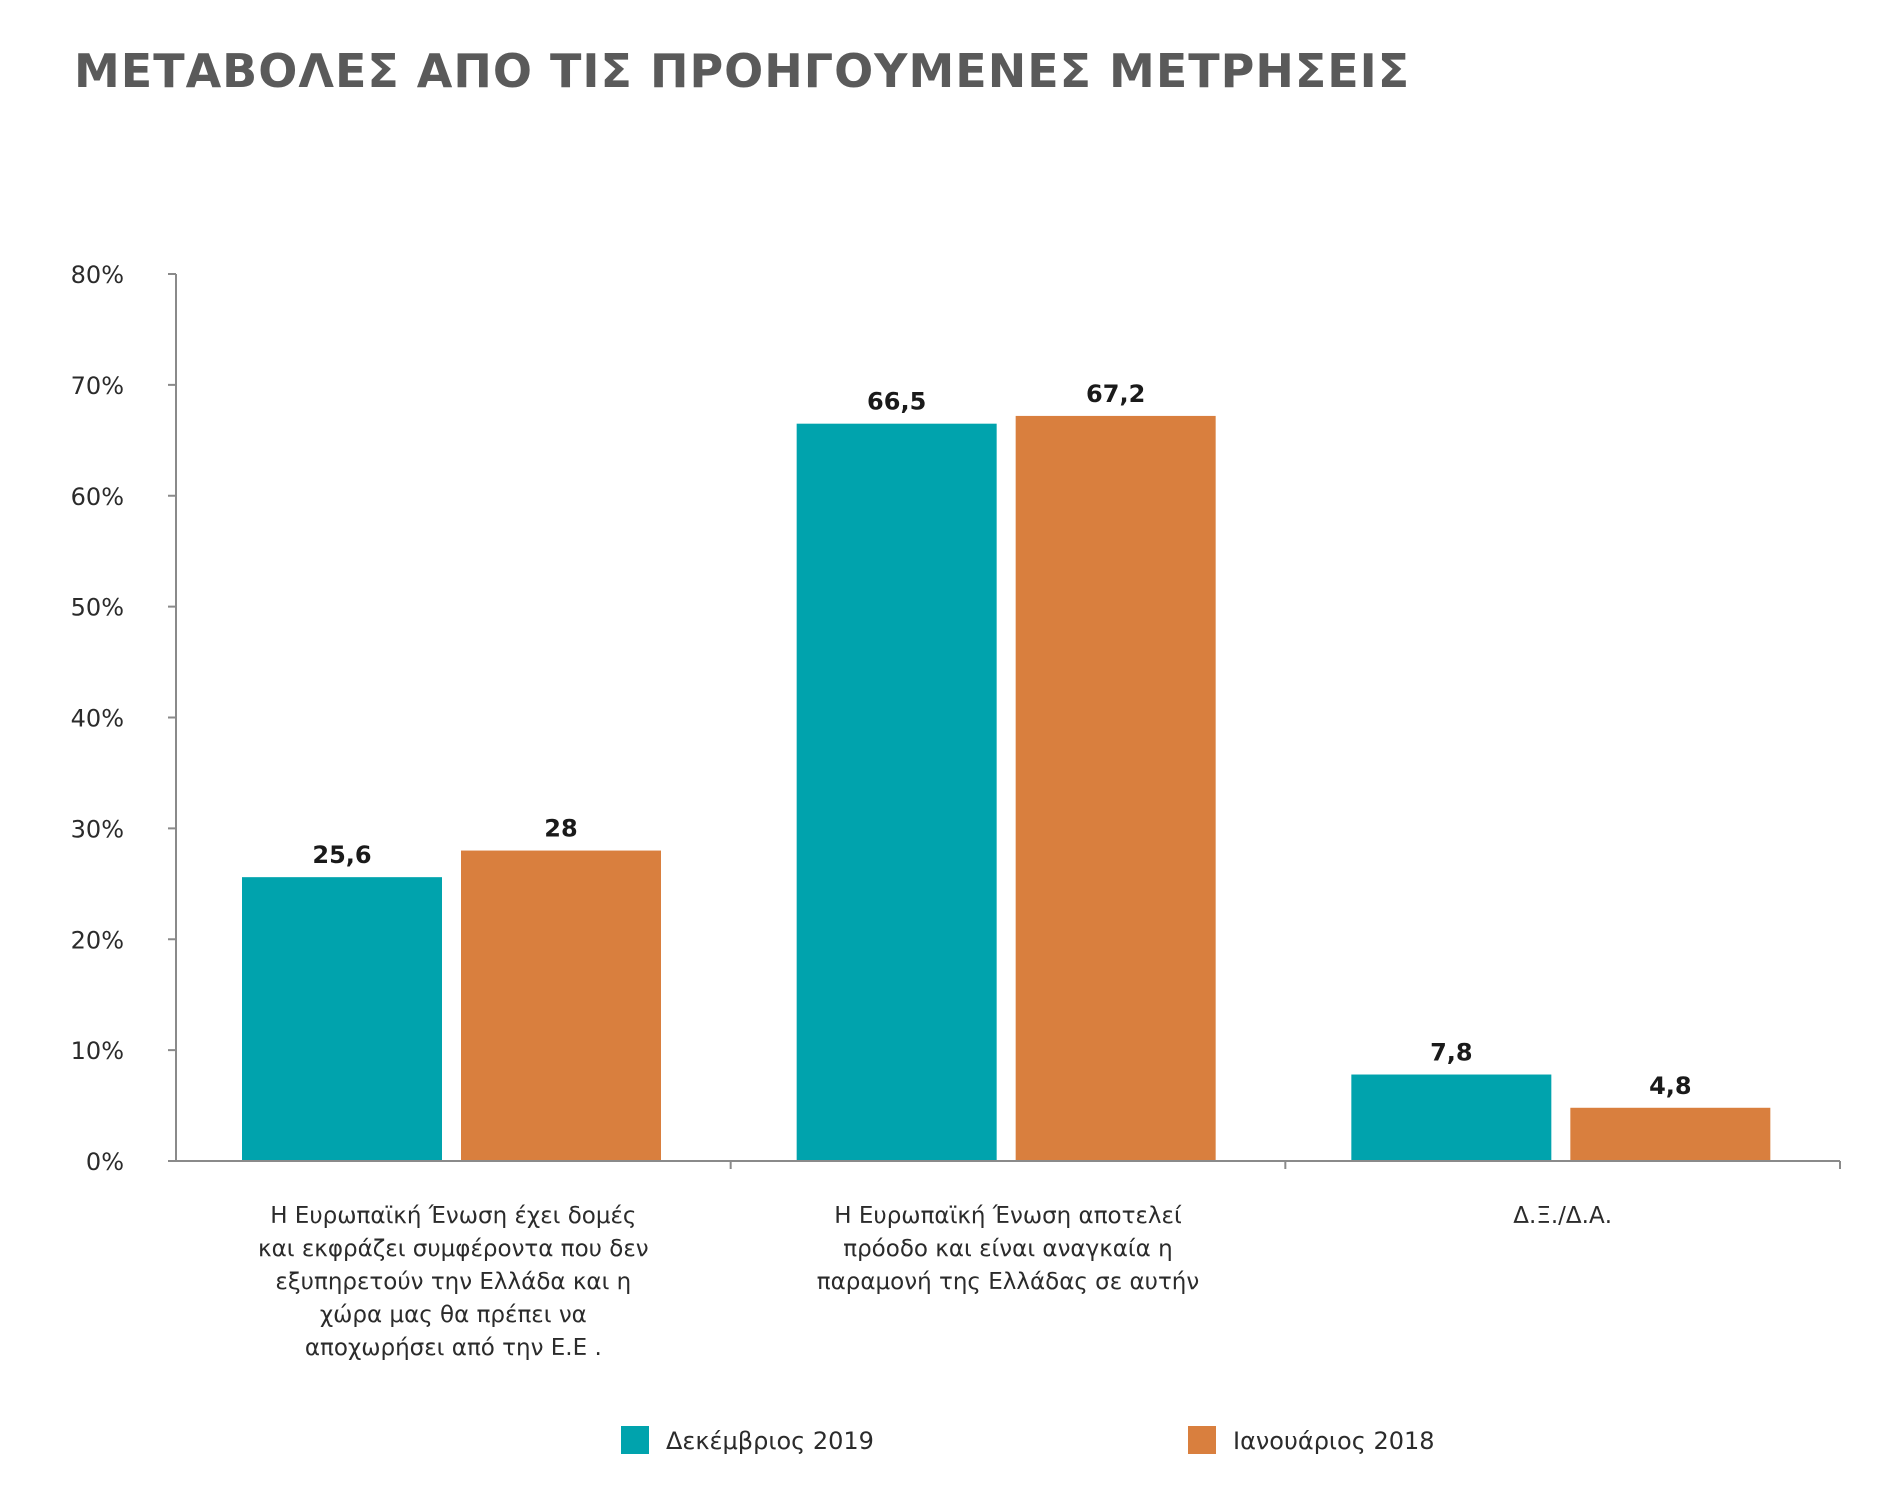 The width and height of the screenshot is (1878, 1503). Describe the element at coordinates (97, 719) in the screenshot. I see `y-tick-label: 40%` at that location.